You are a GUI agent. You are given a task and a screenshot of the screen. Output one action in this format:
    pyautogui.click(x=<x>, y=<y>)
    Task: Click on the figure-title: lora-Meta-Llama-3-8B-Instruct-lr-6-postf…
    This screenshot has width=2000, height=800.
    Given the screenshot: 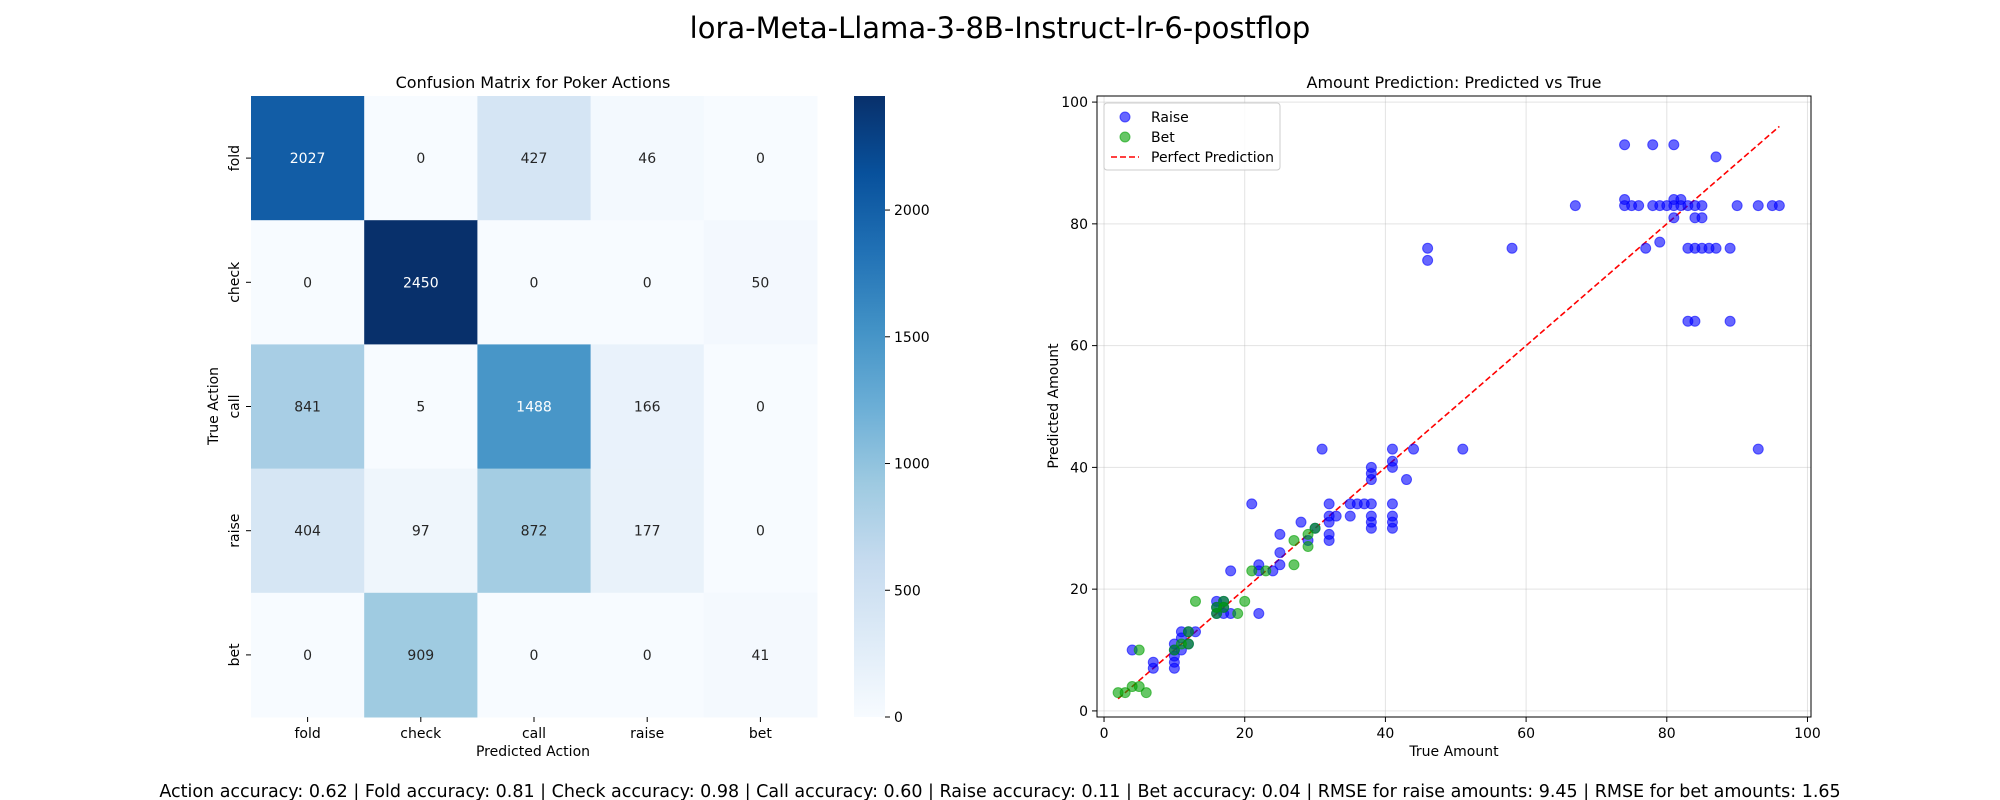 What is the action you would take?
    pyautogui.click(x=1000, y=28)
    